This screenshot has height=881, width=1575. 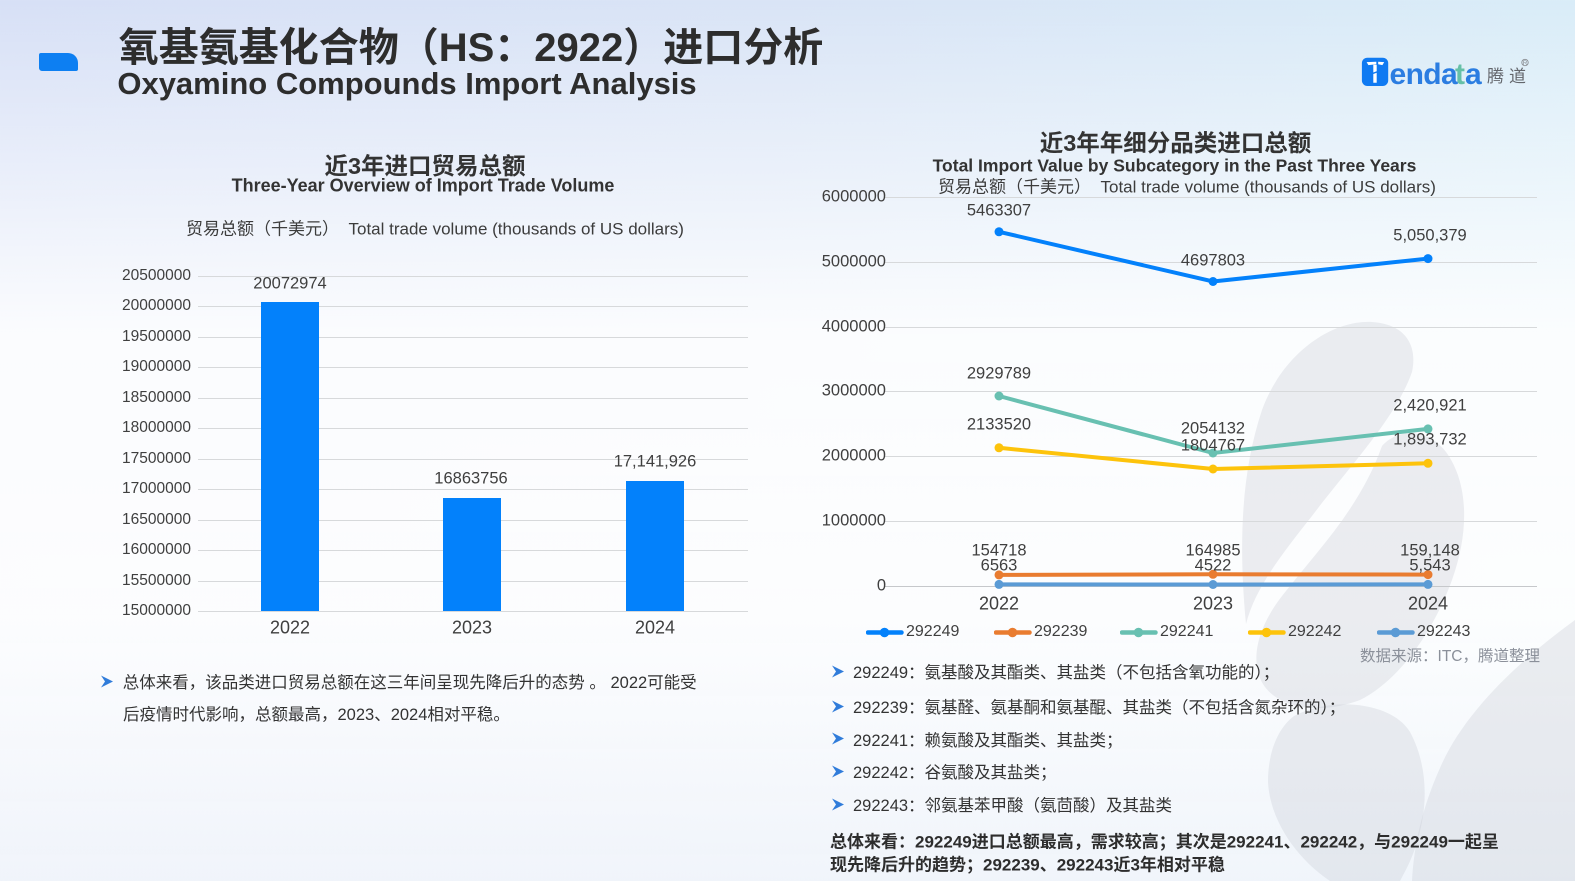 What do you see at coordinates (1460, 74) in the screenshot?
I see `svg-text: t` at bounding box center [1460, 74].